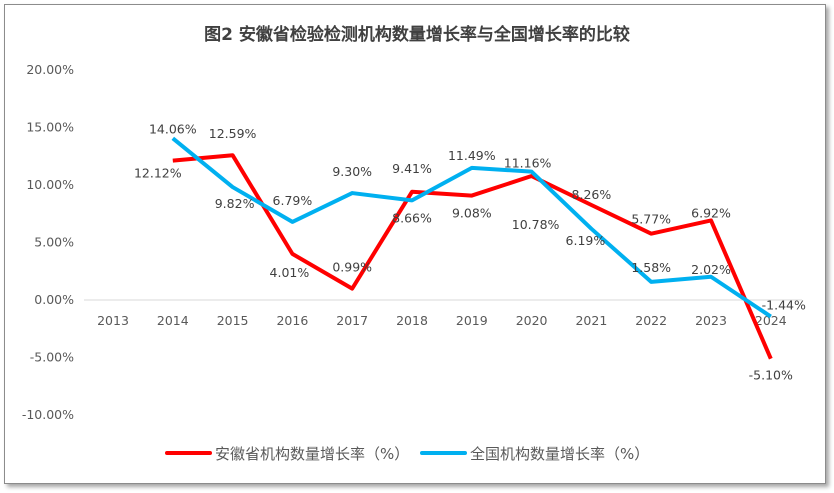  What do you see at coordinates (50, 184) in the screenshot?
I see `y-tick-label: 10.00%` at bounding box center [50, 184].